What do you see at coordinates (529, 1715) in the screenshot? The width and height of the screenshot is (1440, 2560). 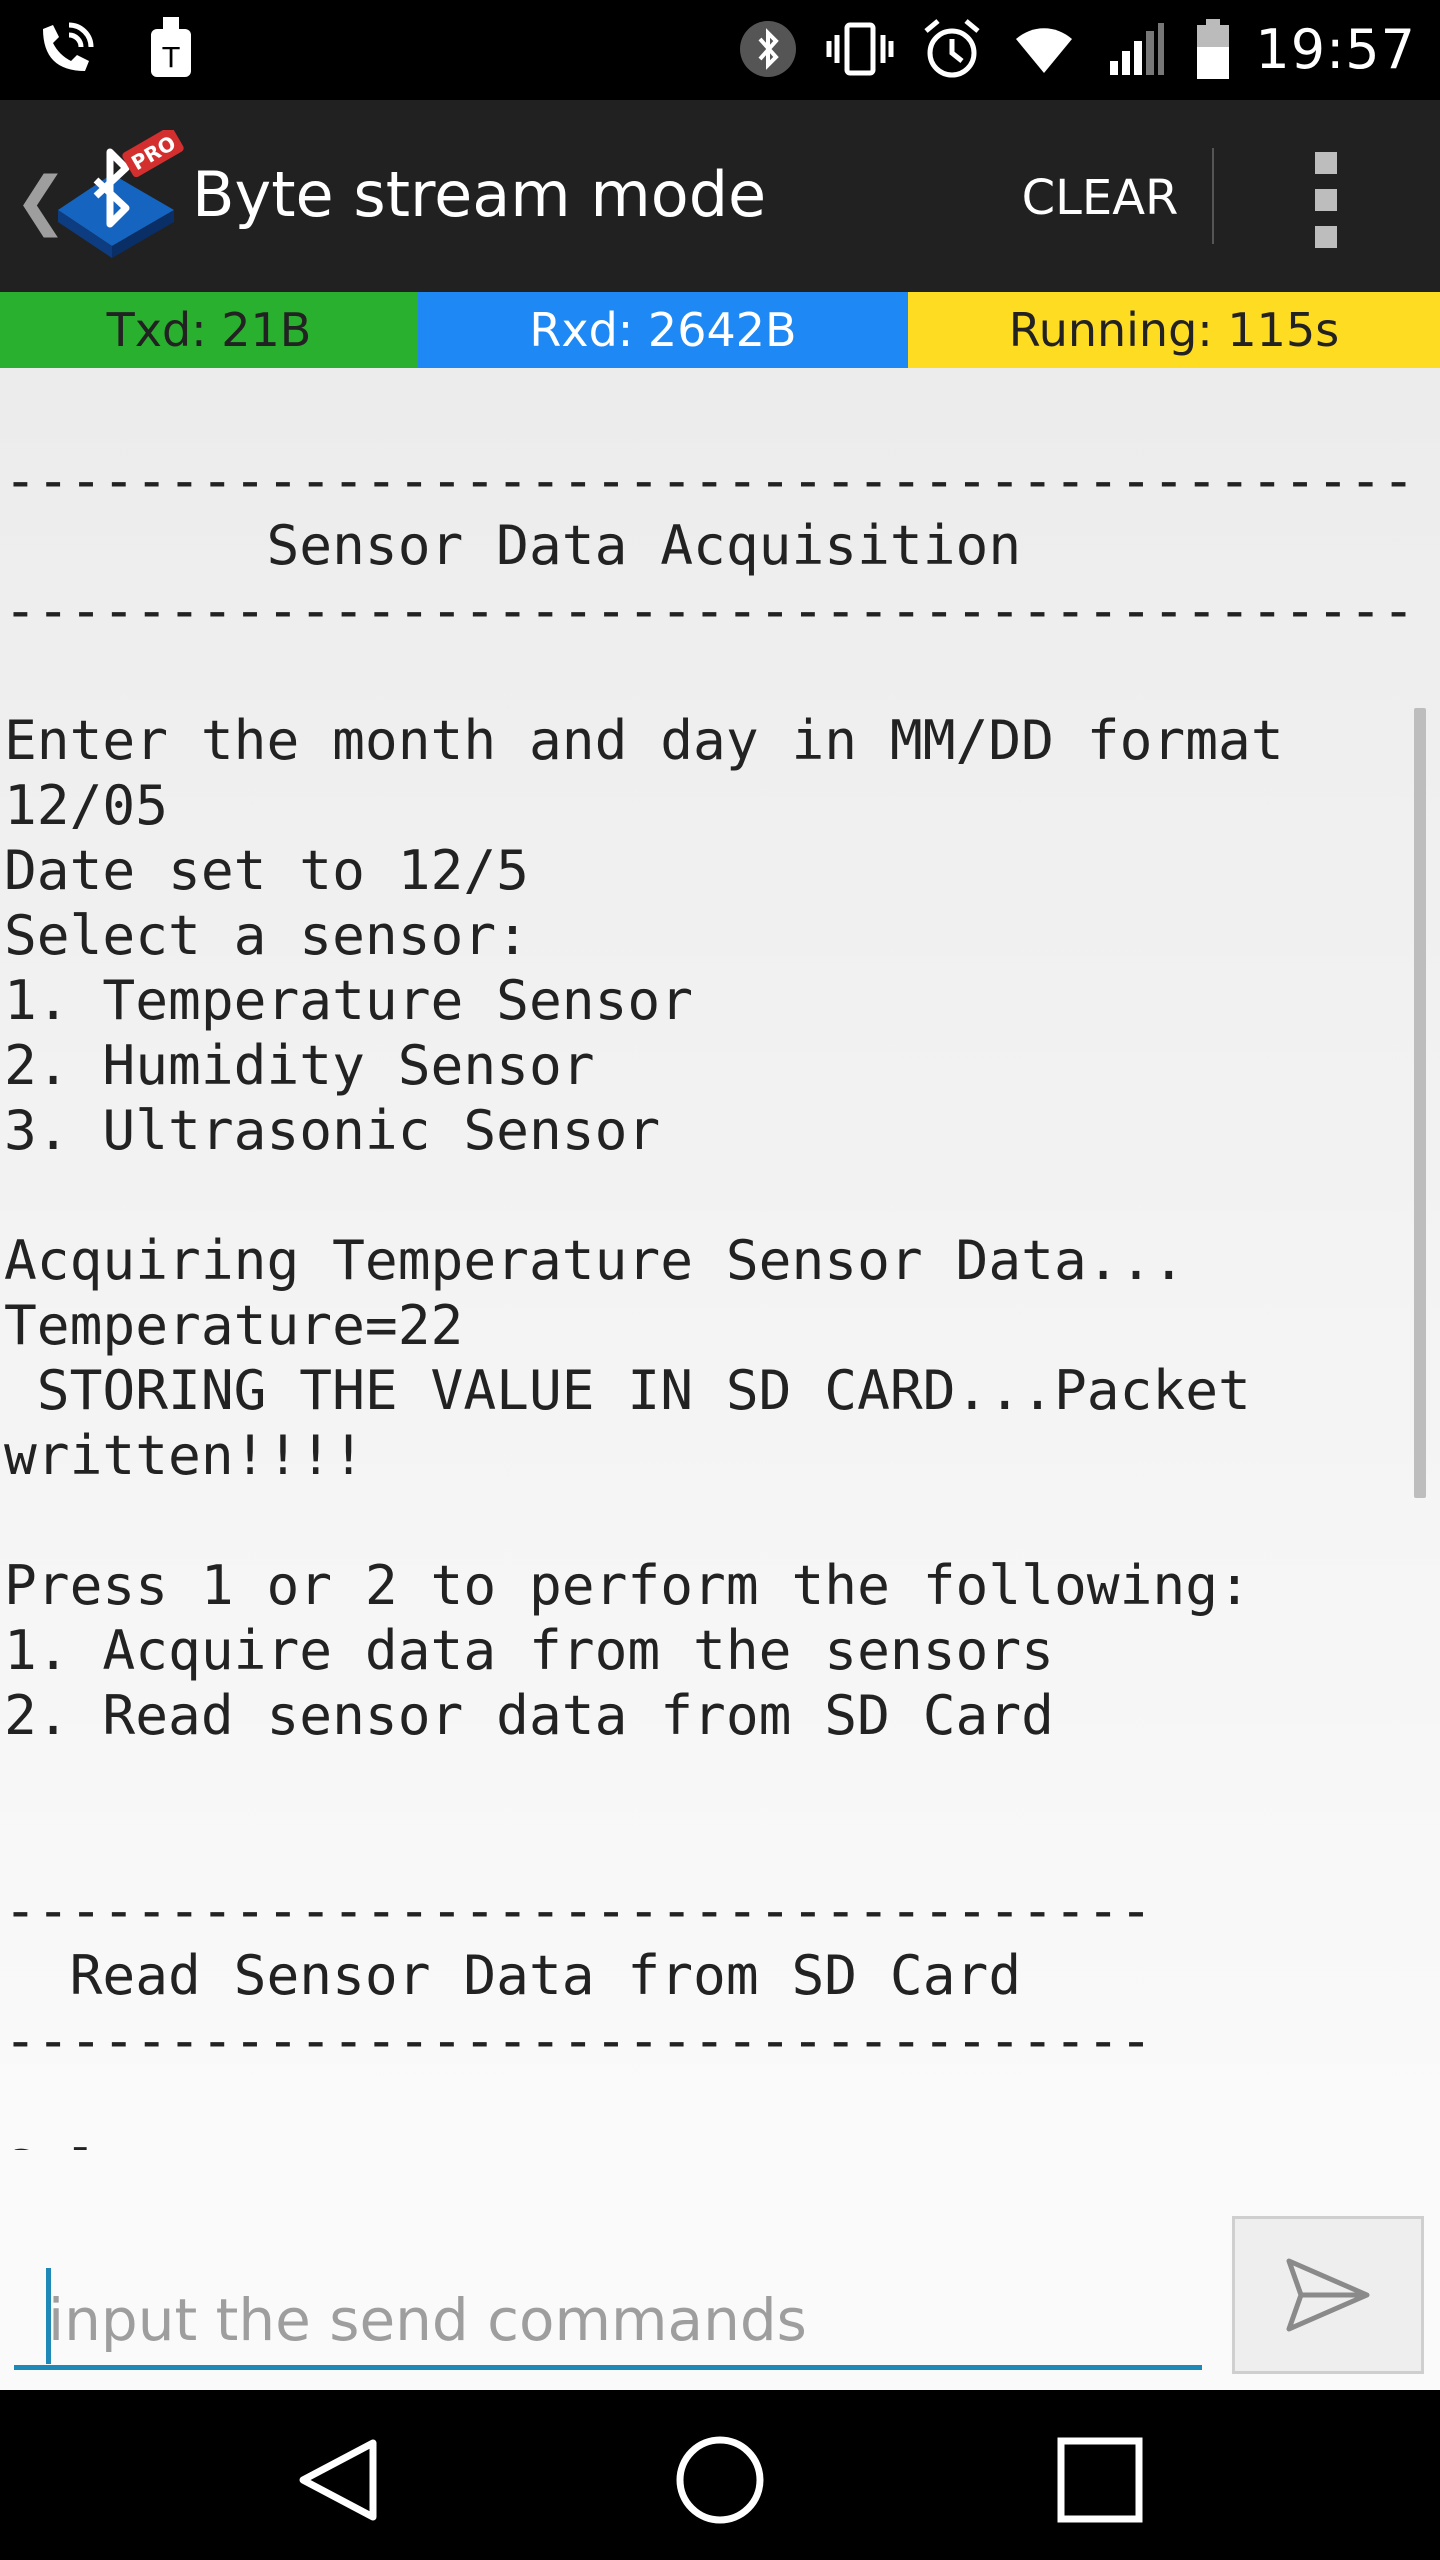 I see `terminal-line: 2. Read sensor data from SD Card` at bounding box center [529, 1715].